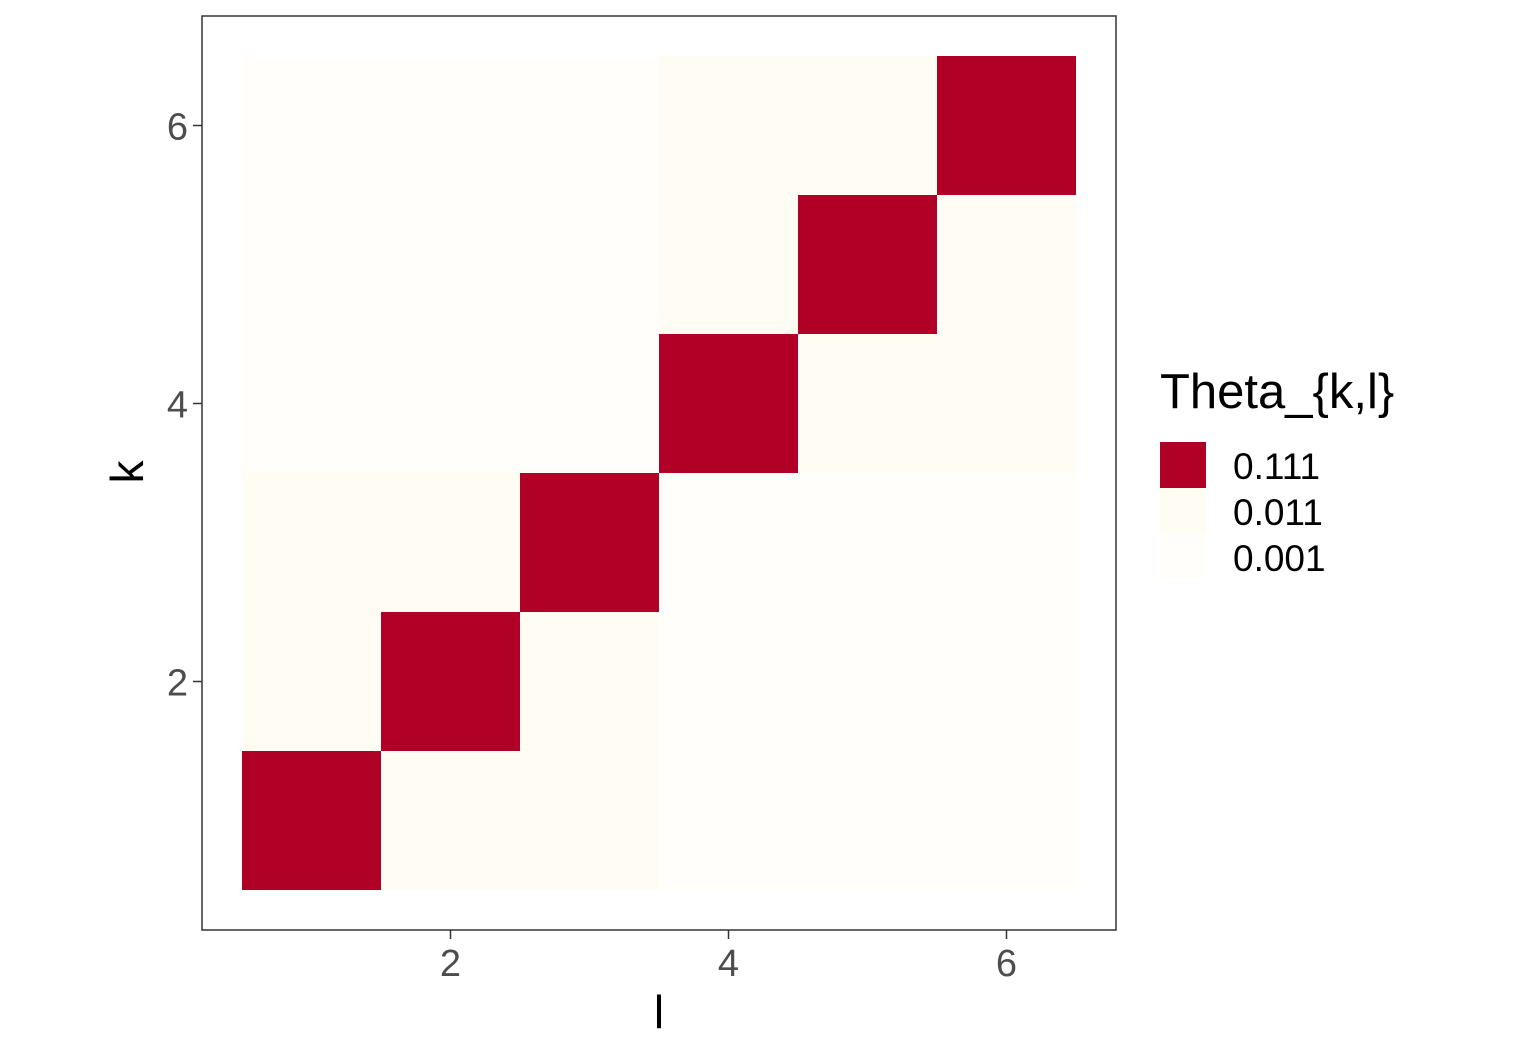 The height and width of the screenshot is (1061, 1536). What do you see at coordinates (1006, 542) in the screenshot?
I see `heatmap-cell-k3-l6` at bounding box center [1006, 542].